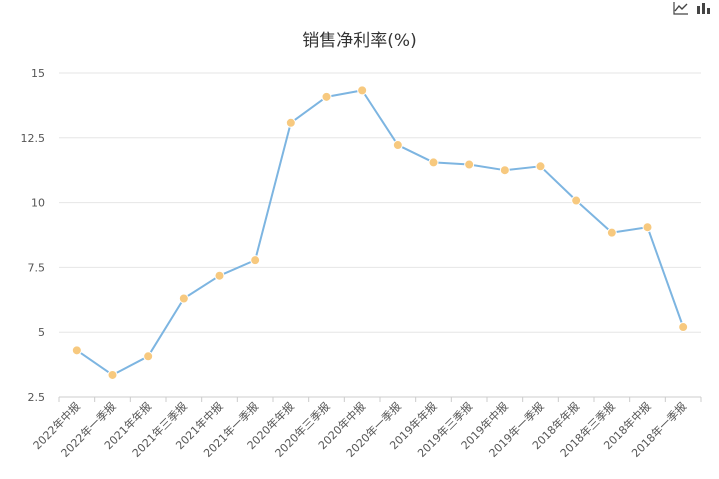 This screenshot has width=719, height=479. Describe the element at coordinates (33, 138) in the screenshot. I see `y-tick-label: 12.5` at that location.